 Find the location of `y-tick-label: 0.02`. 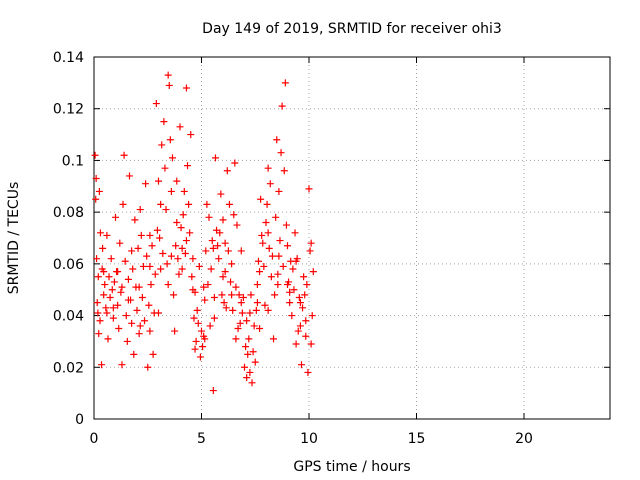

y-tick-label: 0.02 is located at coordinates (68, 368).